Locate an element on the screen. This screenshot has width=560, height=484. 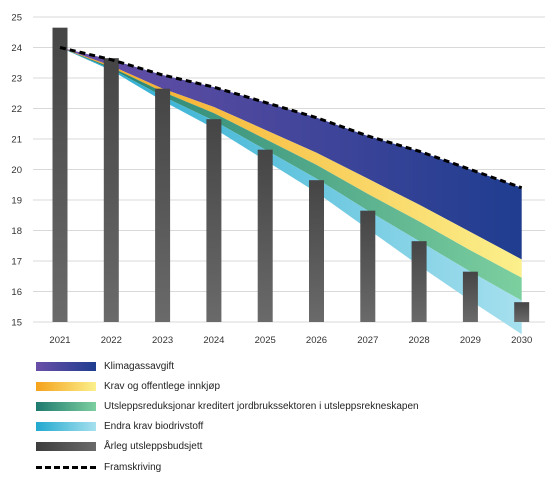
y-tick-label-18: 18 is located at coordinates (16, 231).